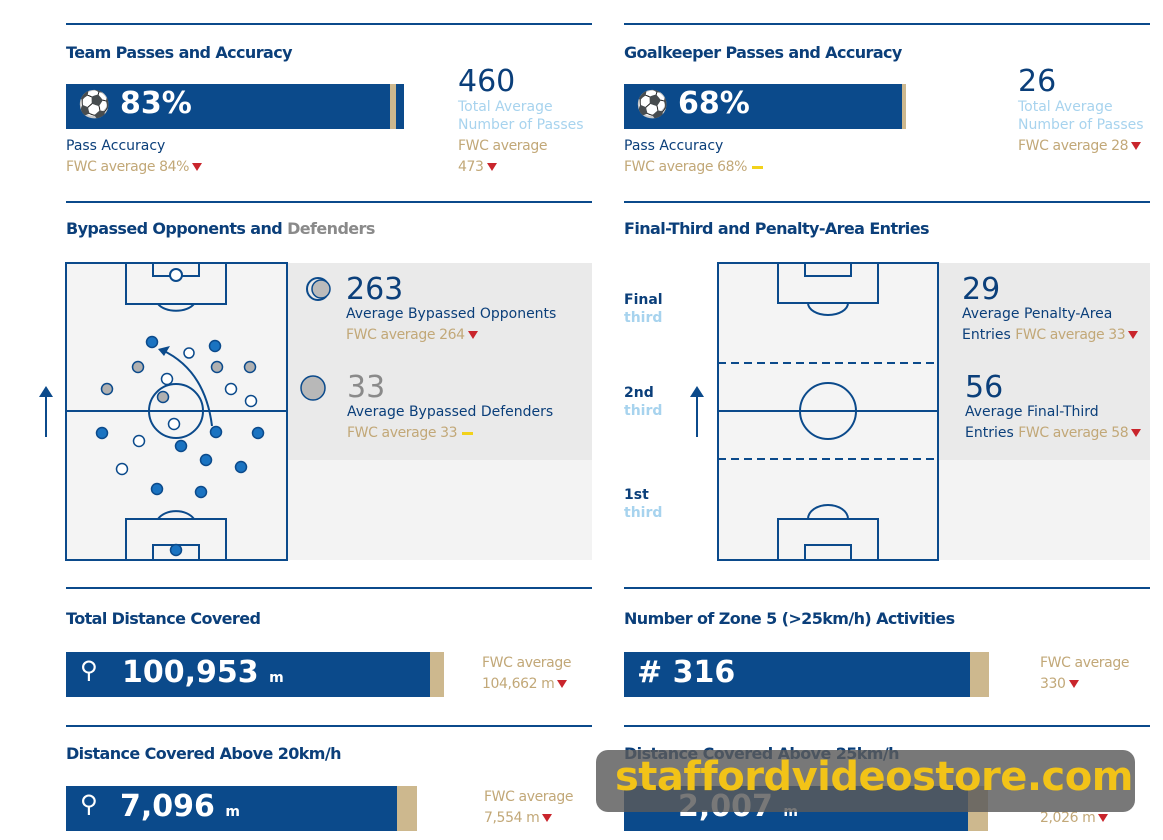 The image size is (1163, 840). What do you see at coordinates (366, 387) in the screenshot?
I see `defenders: 33` at bounding box center [366, 387].